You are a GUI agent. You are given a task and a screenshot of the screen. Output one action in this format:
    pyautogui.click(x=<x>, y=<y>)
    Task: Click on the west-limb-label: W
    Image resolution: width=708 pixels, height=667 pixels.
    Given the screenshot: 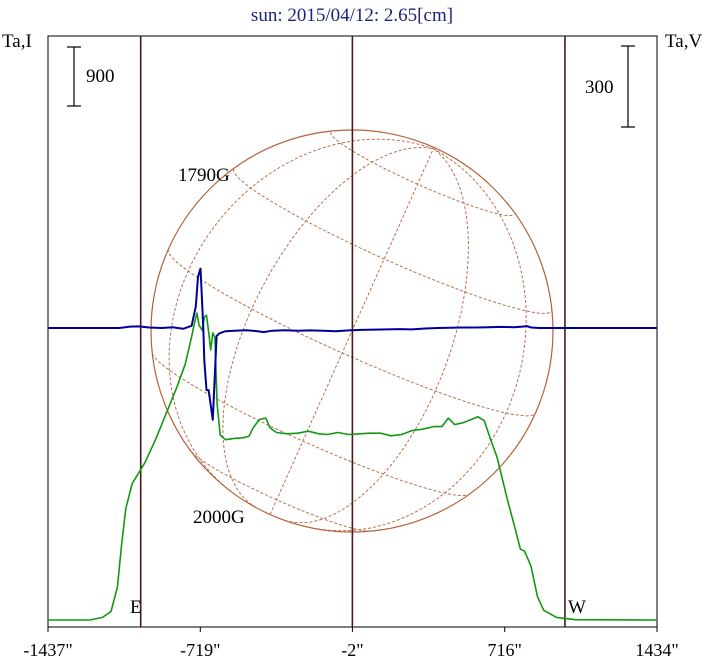 What is the action you would take?
    pyautogui.click(x=577, y=607)
    